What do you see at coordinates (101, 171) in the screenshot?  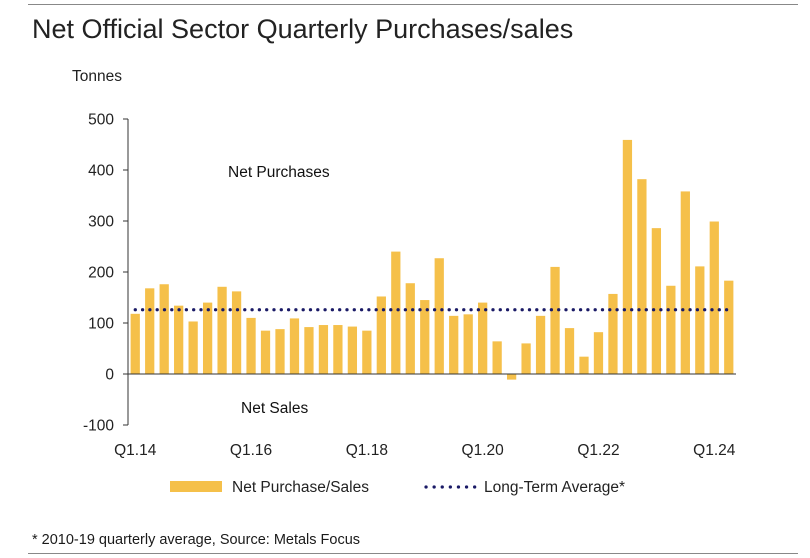 I see `y-tick-label: 400` at bounding box center [101, 171].